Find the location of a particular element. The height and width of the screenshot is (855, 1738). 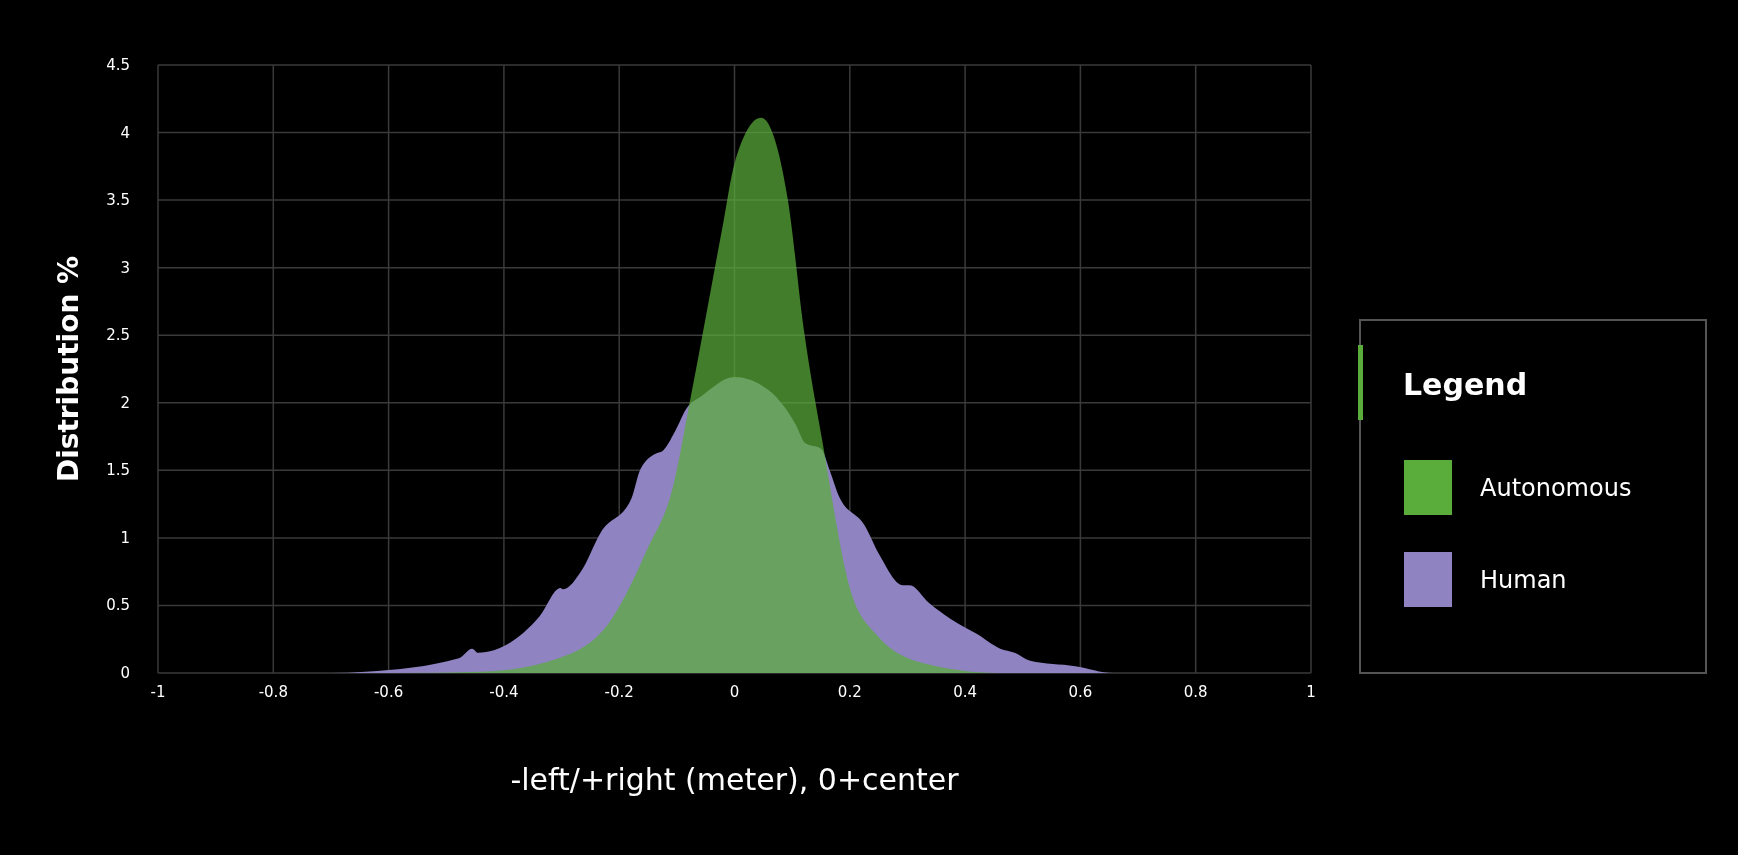

x-tick-label: -1 is located at coordinates (158, 692).